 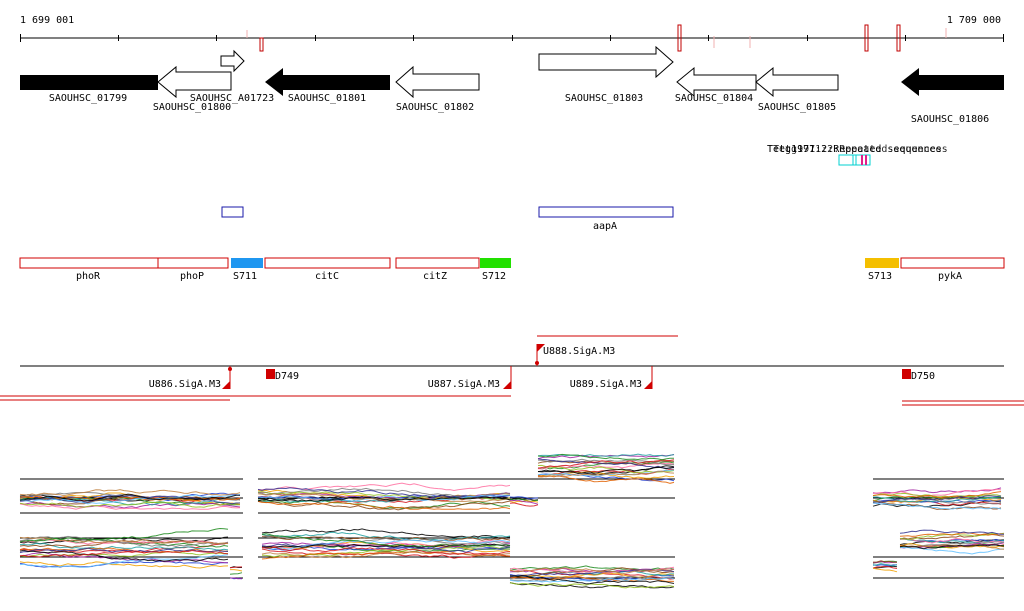 What do you see at coordinates (606, 74) in the screenshot?
I see `gene-saouhsc-01803: SAOUHSC_01803` at bounding box center [606, 74].